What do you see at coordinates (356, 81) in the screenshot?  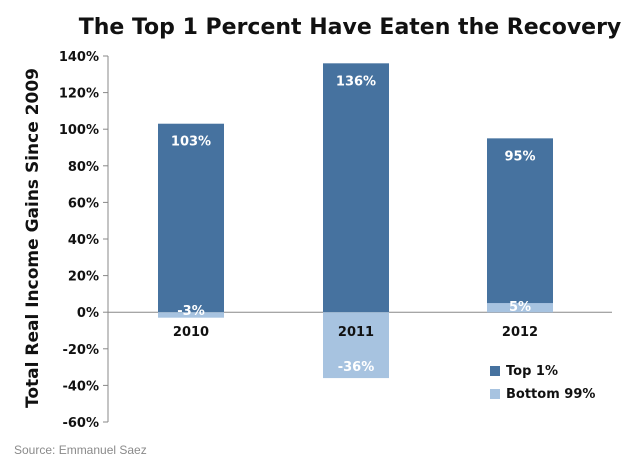 I see `bar-top1-label: 136%` at bounding box center [356, 81].